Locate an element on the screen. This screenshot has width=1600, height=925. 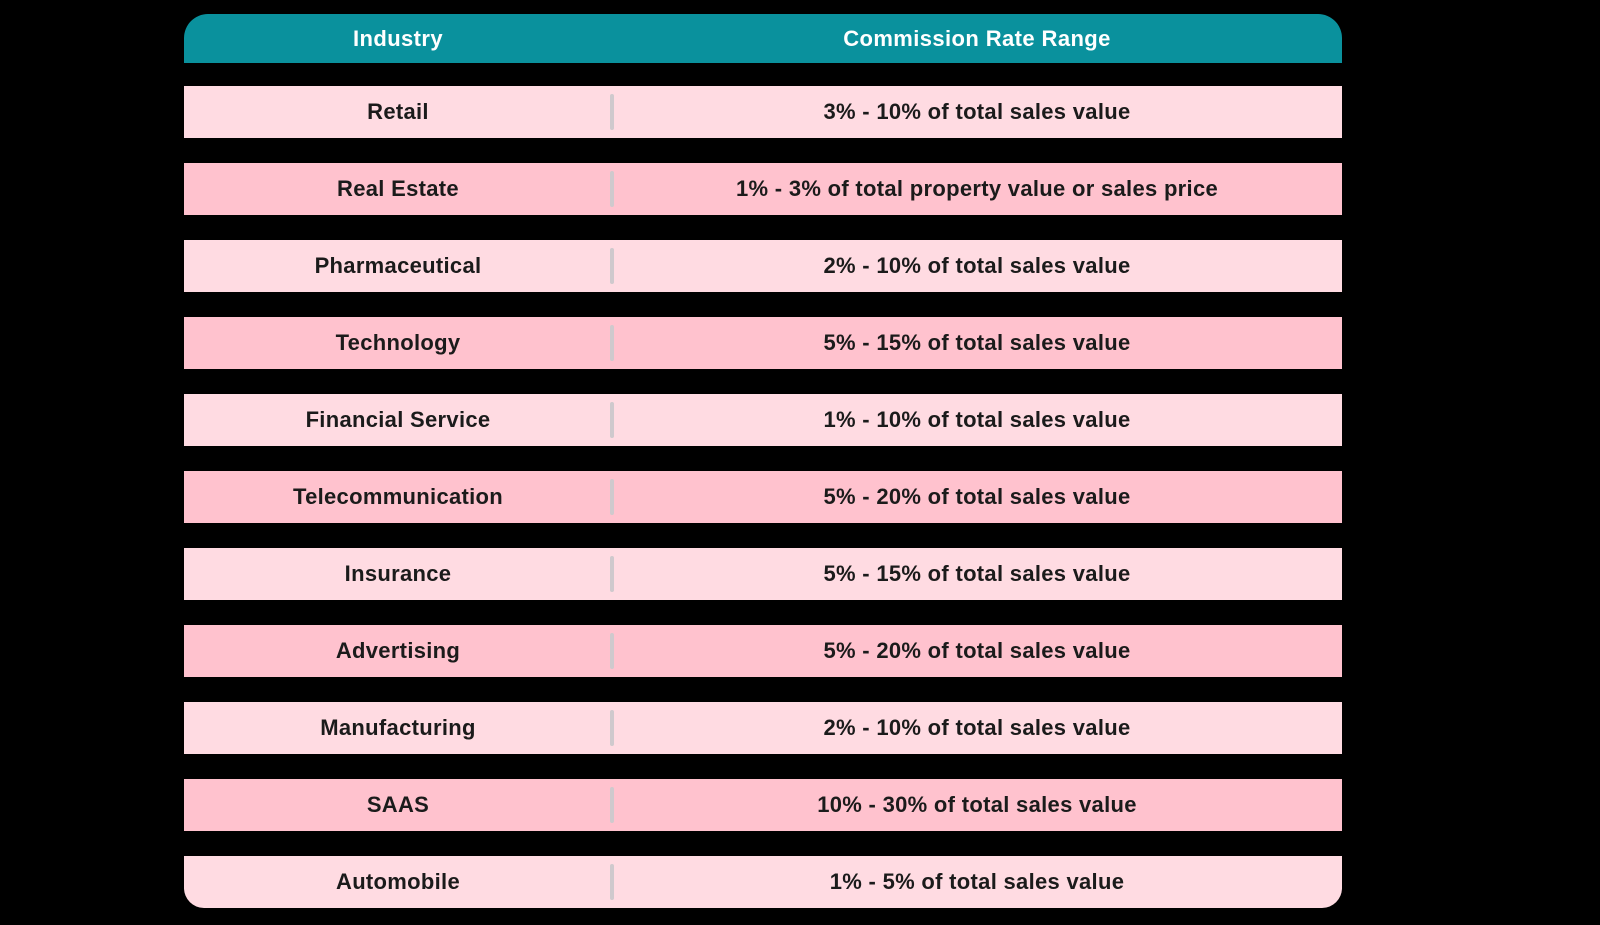
industry-cell: Retail is located at coordinates (398, 111).